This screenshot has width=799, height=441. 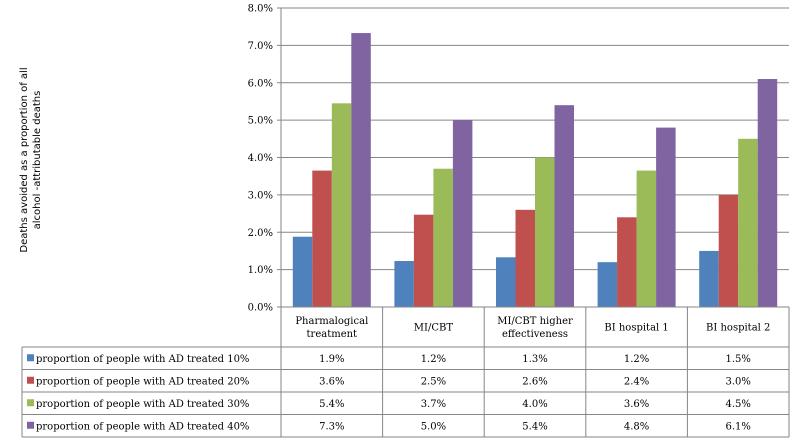 I want to click on legend-label: proportion of people with AD treated 30%, so click(x=142, y=404).